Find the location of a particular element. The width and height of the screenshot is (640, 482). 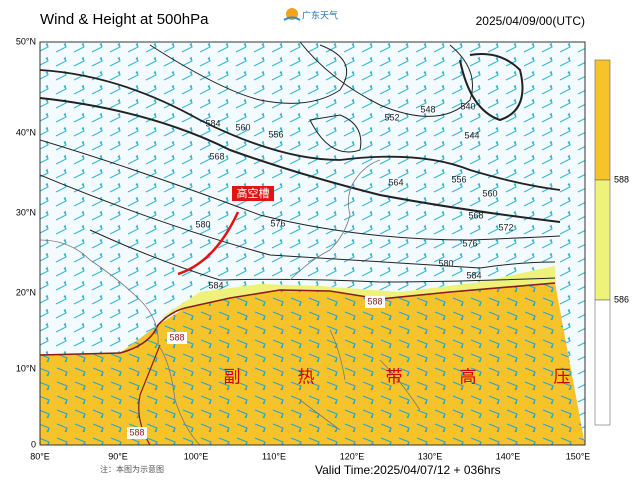

high-label-char: 压 is located at coordinates (562, 376).